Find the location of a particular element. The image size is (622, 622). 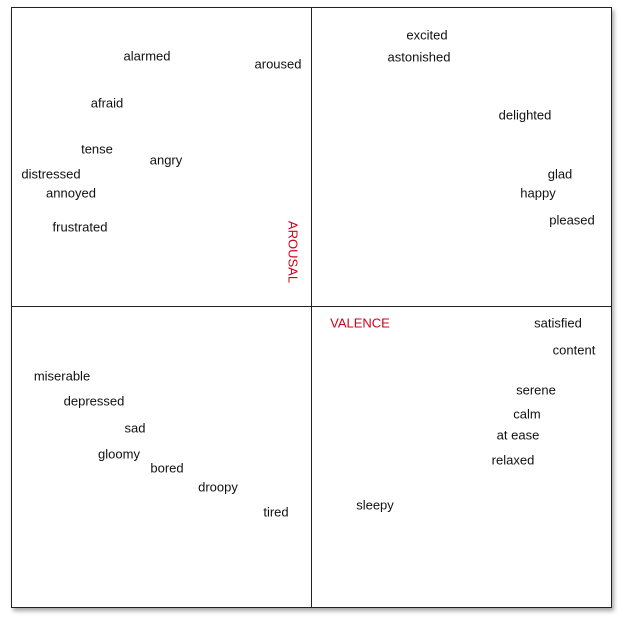

word-droopy: droopy is located at coordinates (218, 487).